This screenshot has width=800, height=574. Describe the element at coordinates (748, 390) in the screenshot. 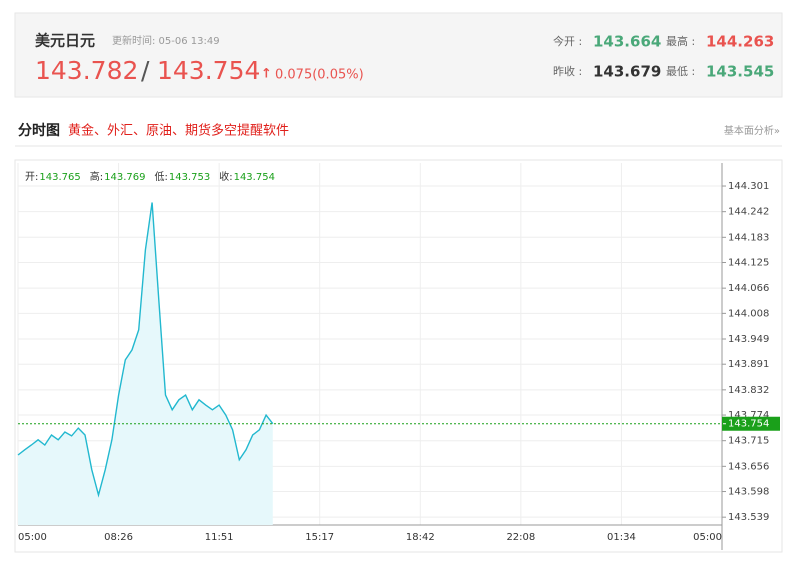

I see `y-tick-label: 143.832` at that location.